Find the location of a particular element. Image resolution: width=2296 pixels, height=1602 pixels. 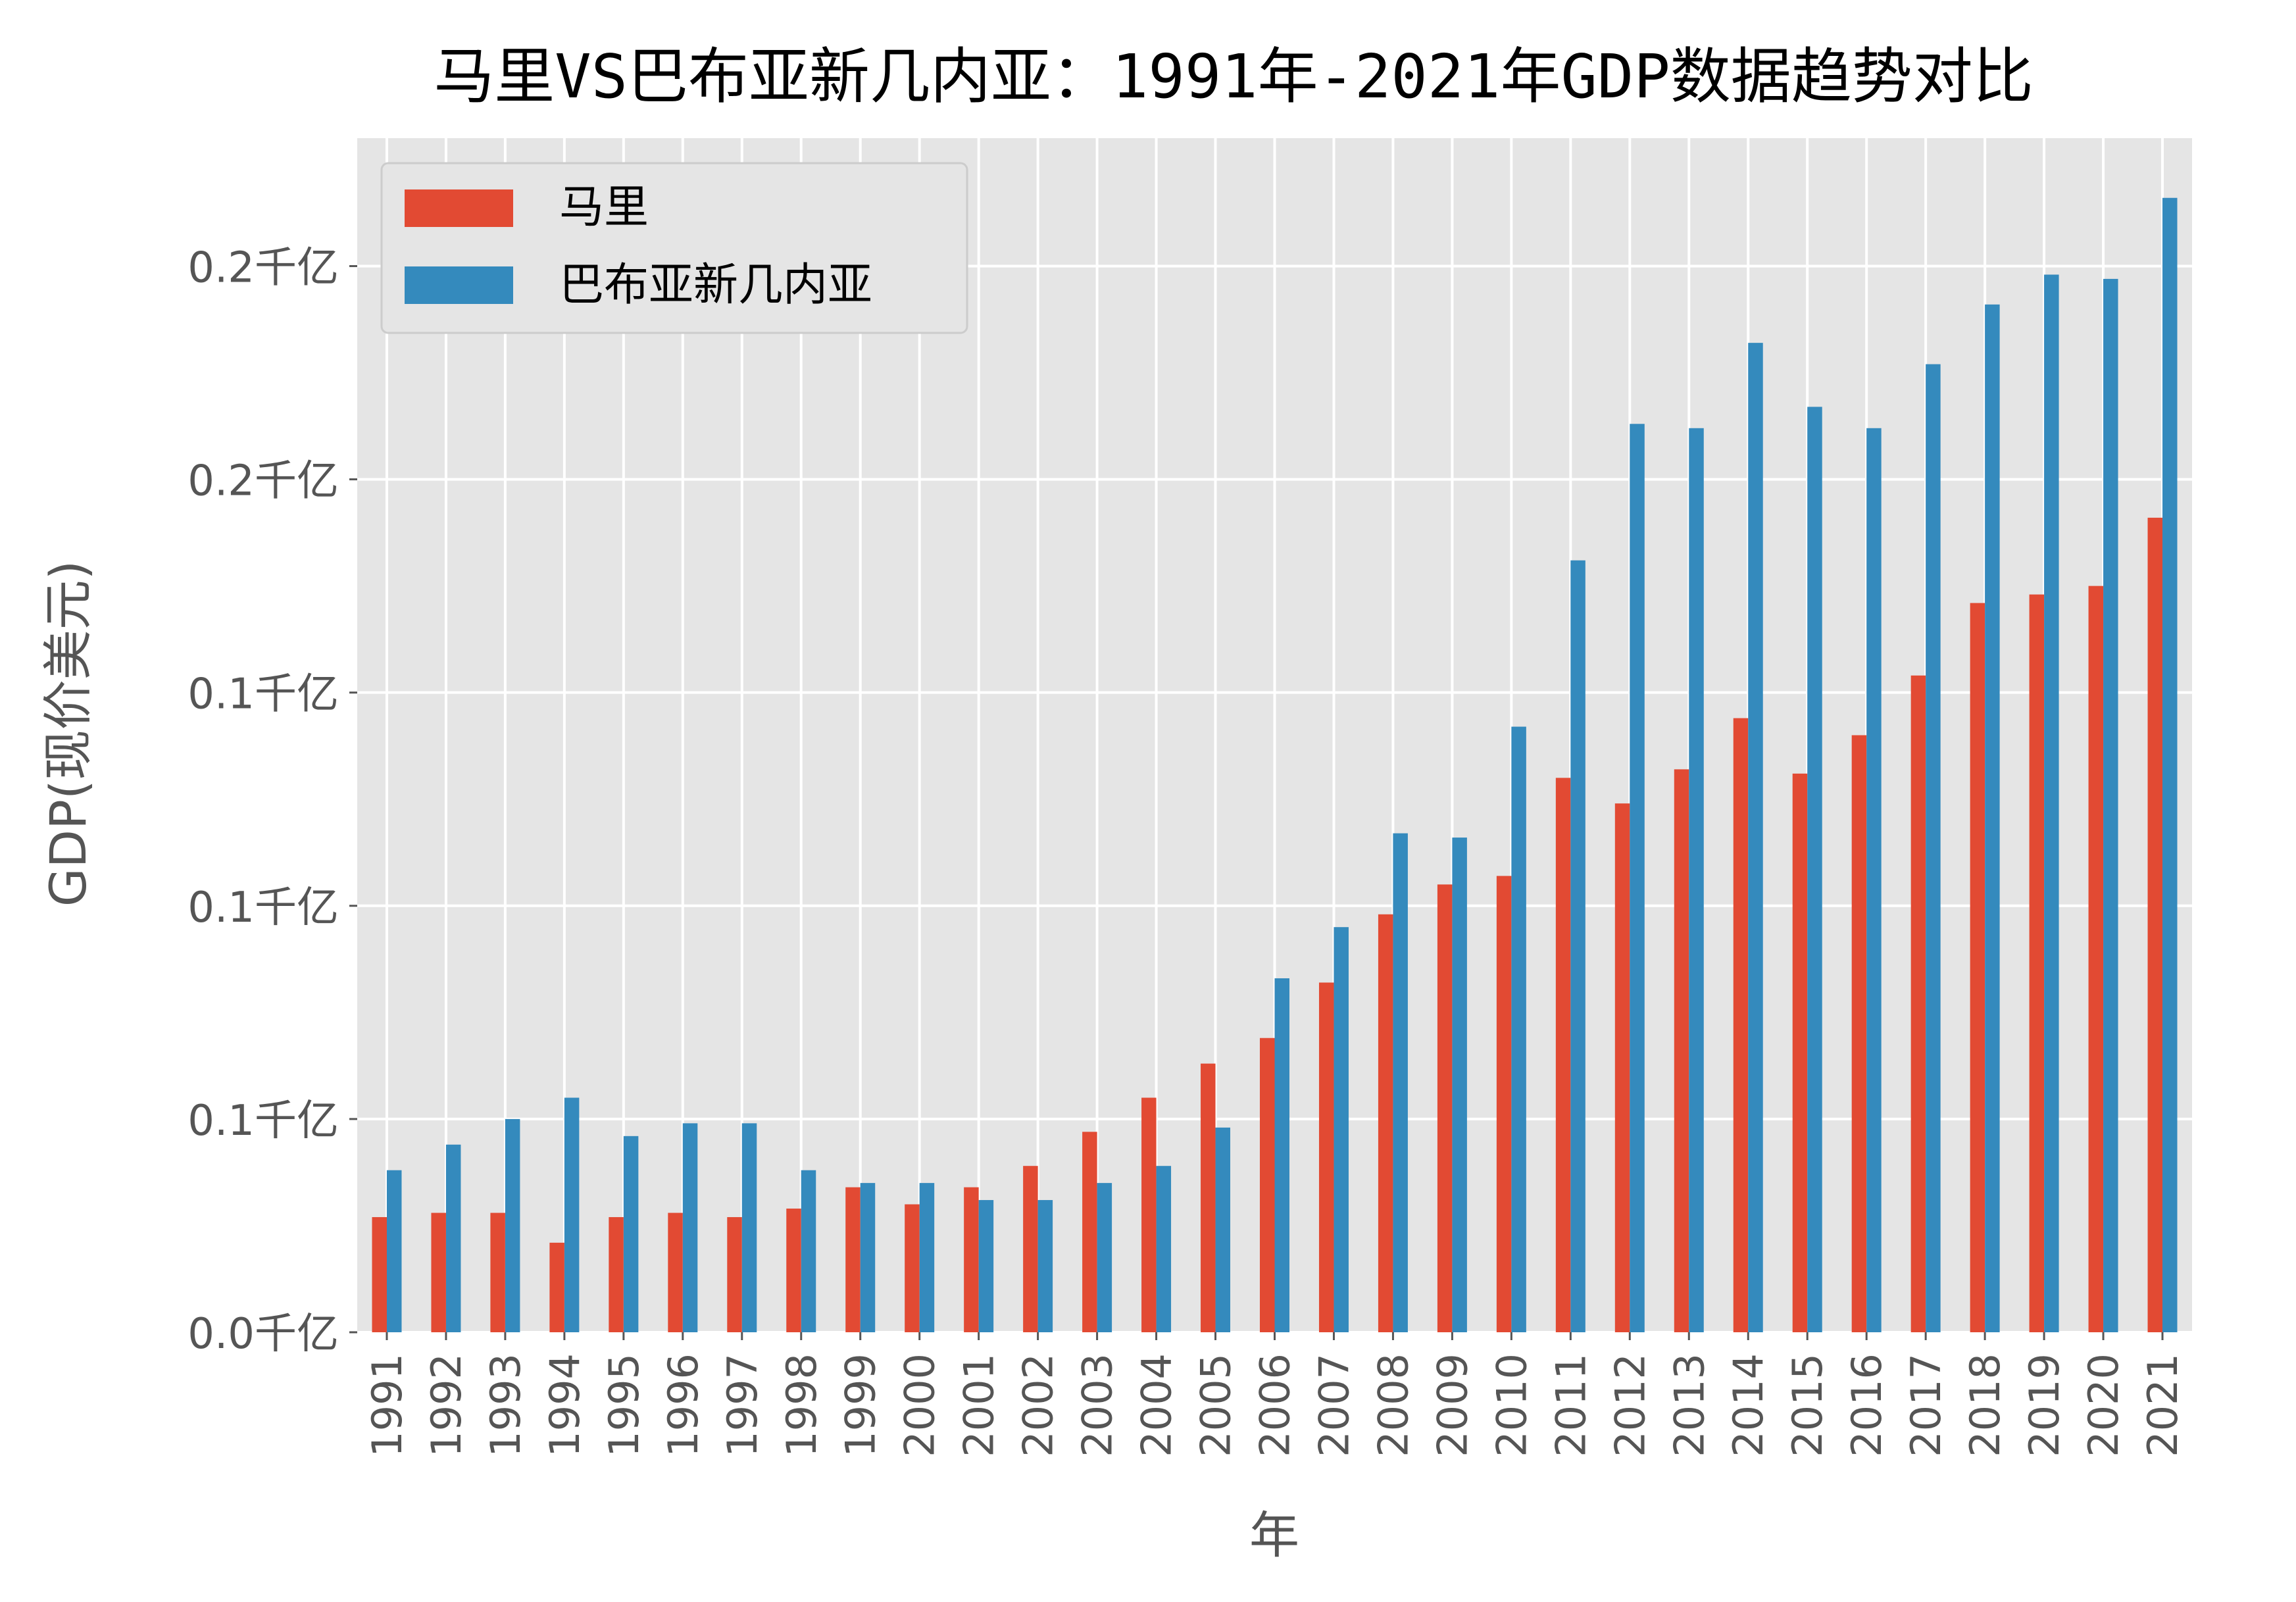

legend-frame is located at coordinates (674, 248).